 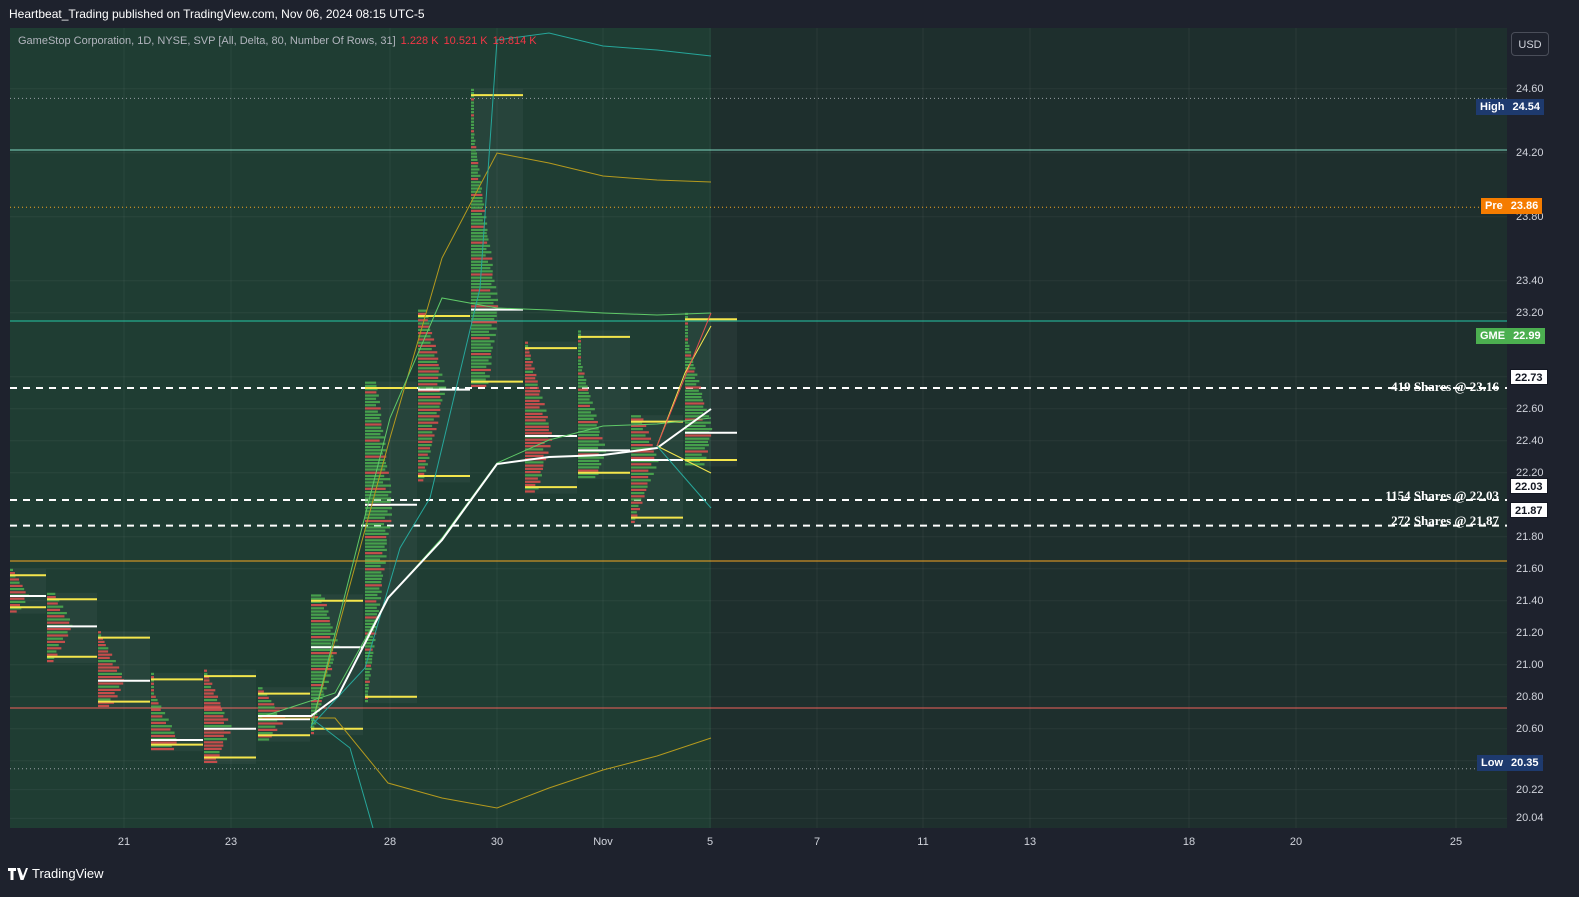 I want to click on price-tick-14: 20.80, so click(x=1530, y=696).